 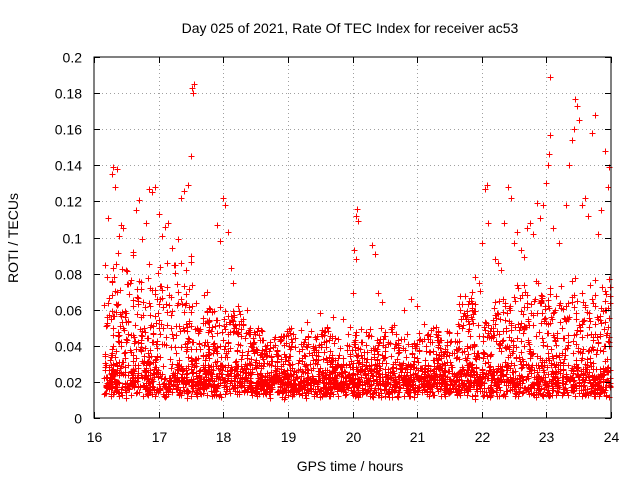 What do you see at coordinates (68, 166) in the screenshot?
I see `y-tick-label: 0.14` at bounding box center [68, 166].